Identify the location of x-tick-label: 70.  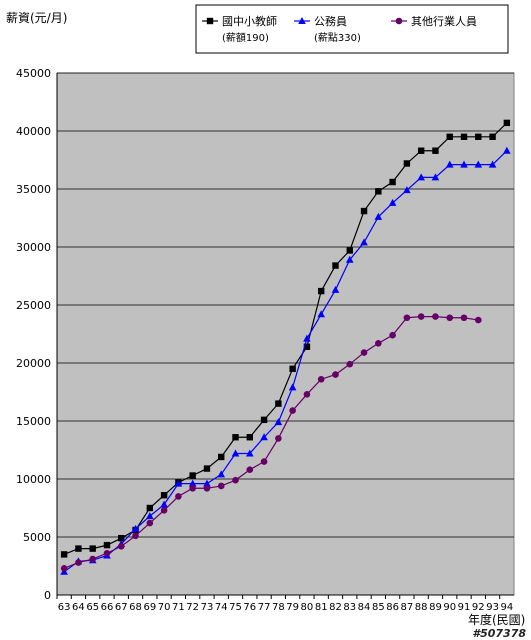
(164, 607).